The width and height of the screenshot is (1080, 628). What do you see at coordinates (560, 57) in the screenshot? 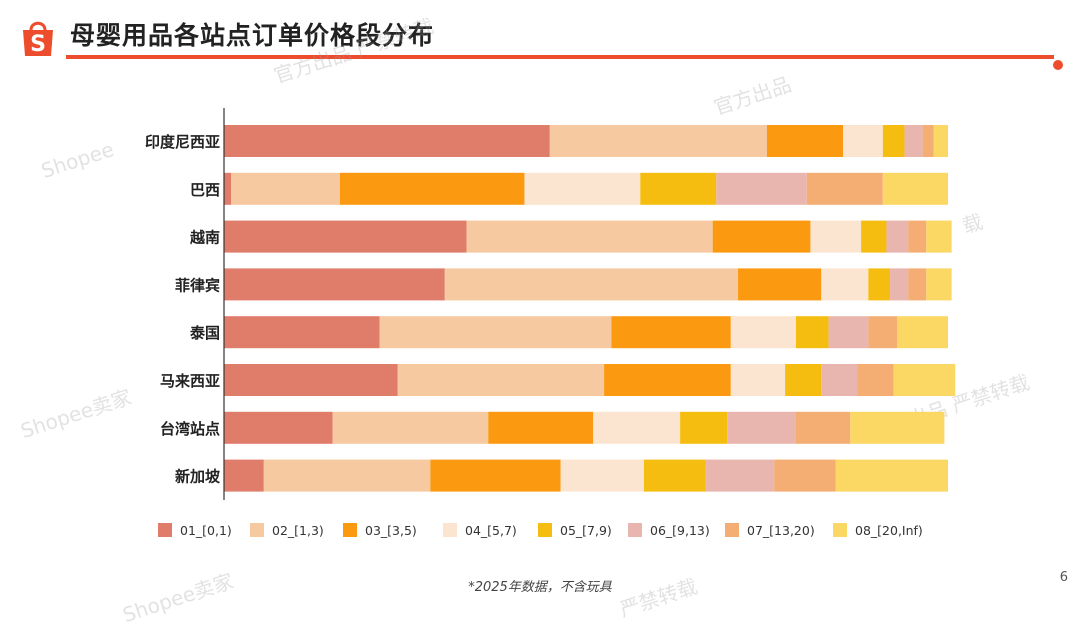
I see `title-underline` at bounding box center [560, 57].